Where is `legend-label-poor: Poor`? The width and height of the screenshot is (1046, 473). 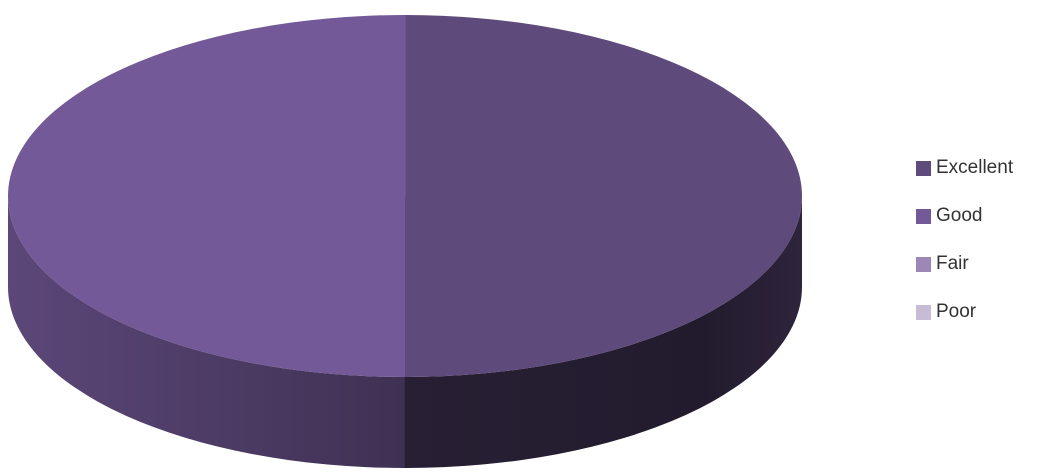
legend-label-poor: Poor is located at coordinates (956, 311).